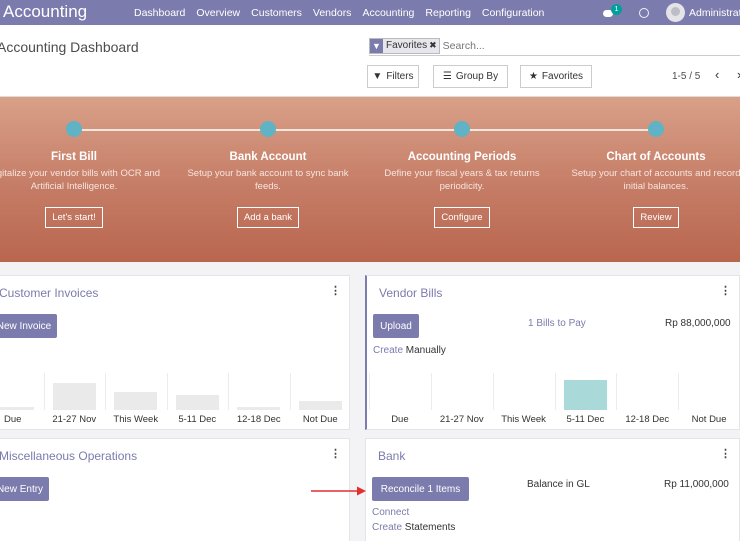 The height and width of the screenshot is (541, 740). Describe the element at coordinates (420, 489) in the screenshot. I see `reconcile-items-button: Reconcile 1 Items` at that location.